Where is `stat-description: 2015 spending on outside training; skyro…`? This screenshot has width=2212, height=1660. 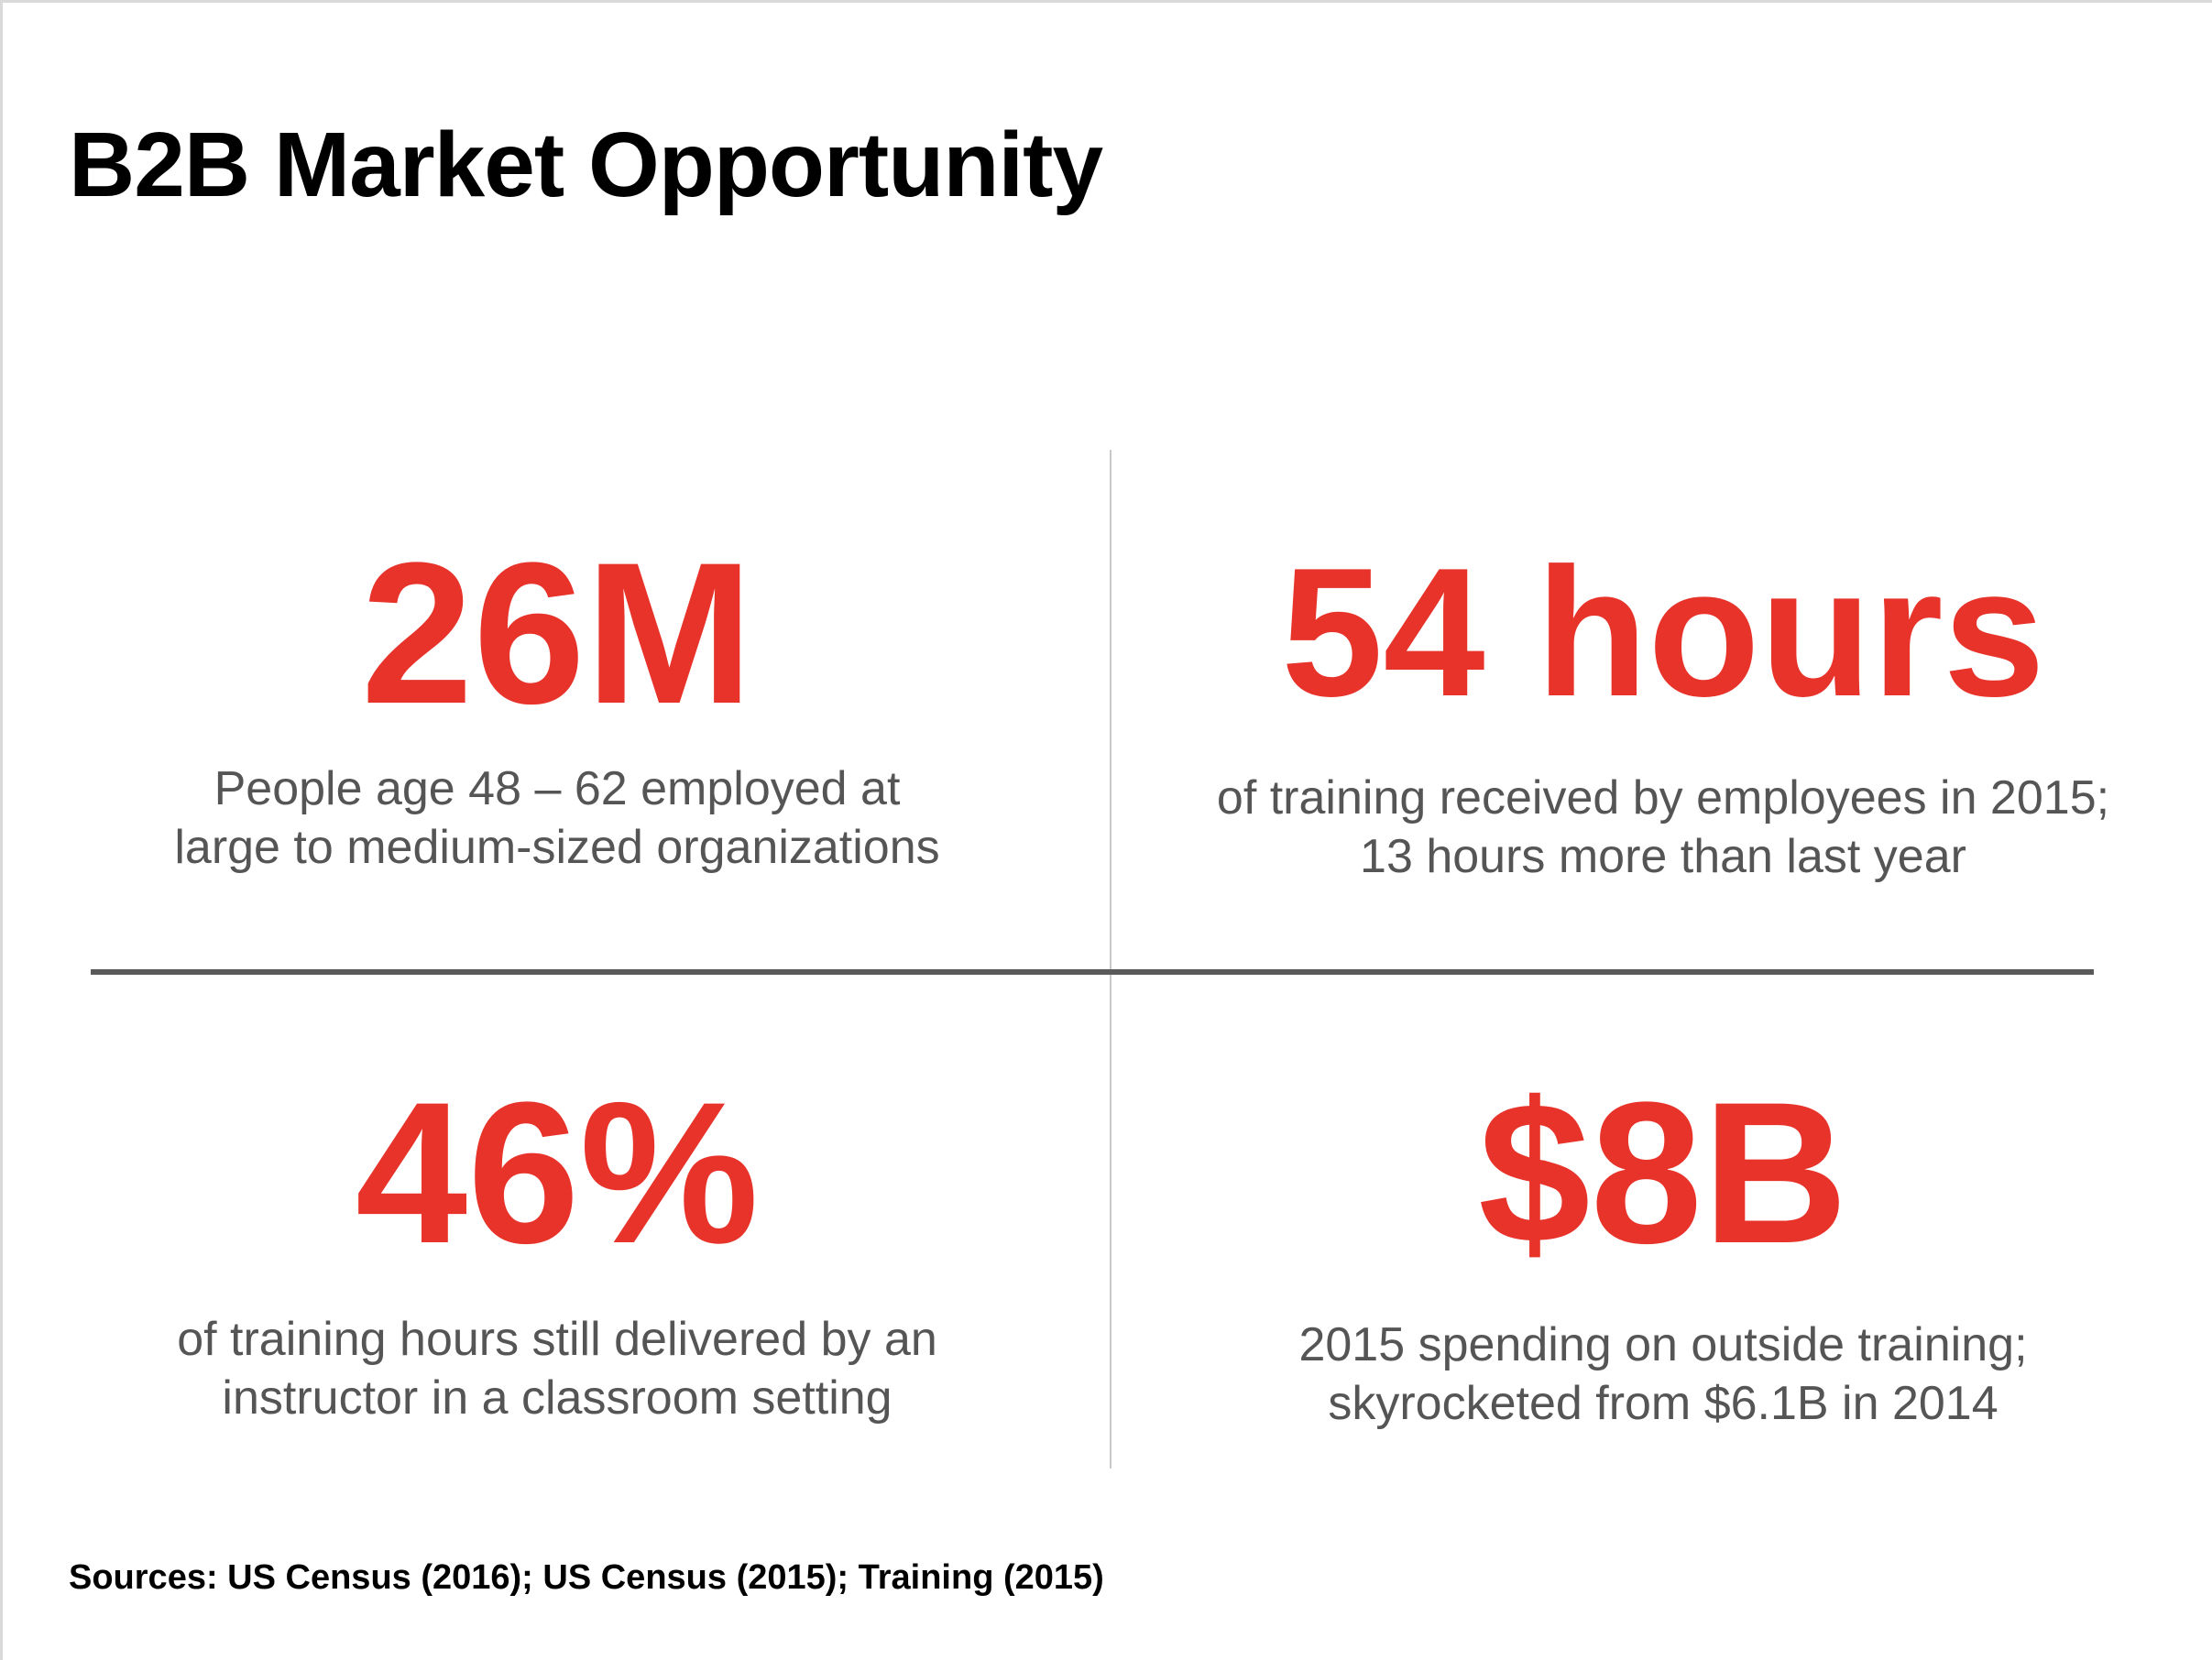 stat-description: 2015 spending on outside training; skyro… is located at coordinates (1663, 1374).